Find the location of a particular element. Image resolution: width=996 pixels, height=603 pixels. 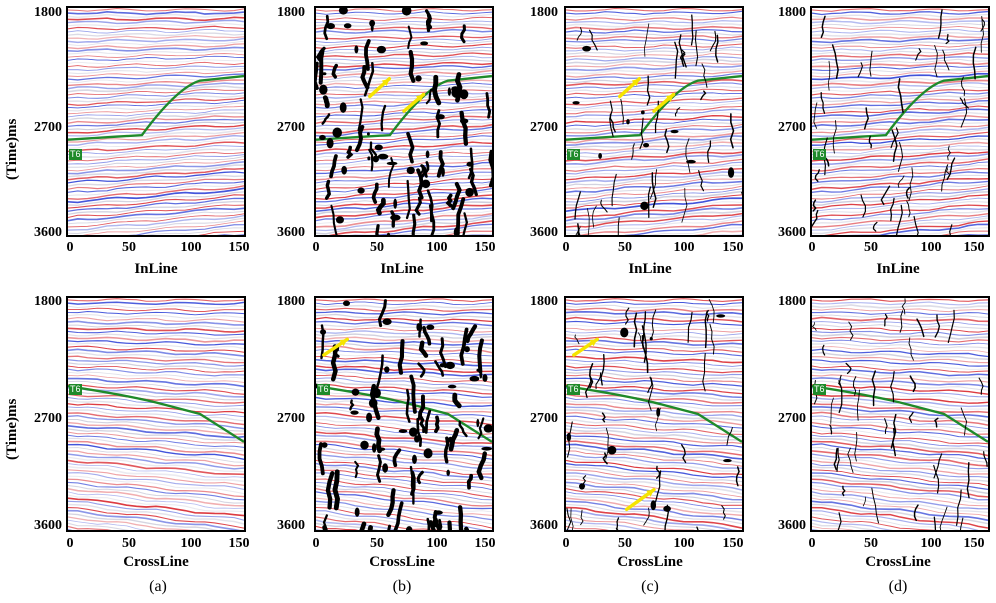

seismic-panel-c-bottom: T6 is located at coordinates (654, 414).